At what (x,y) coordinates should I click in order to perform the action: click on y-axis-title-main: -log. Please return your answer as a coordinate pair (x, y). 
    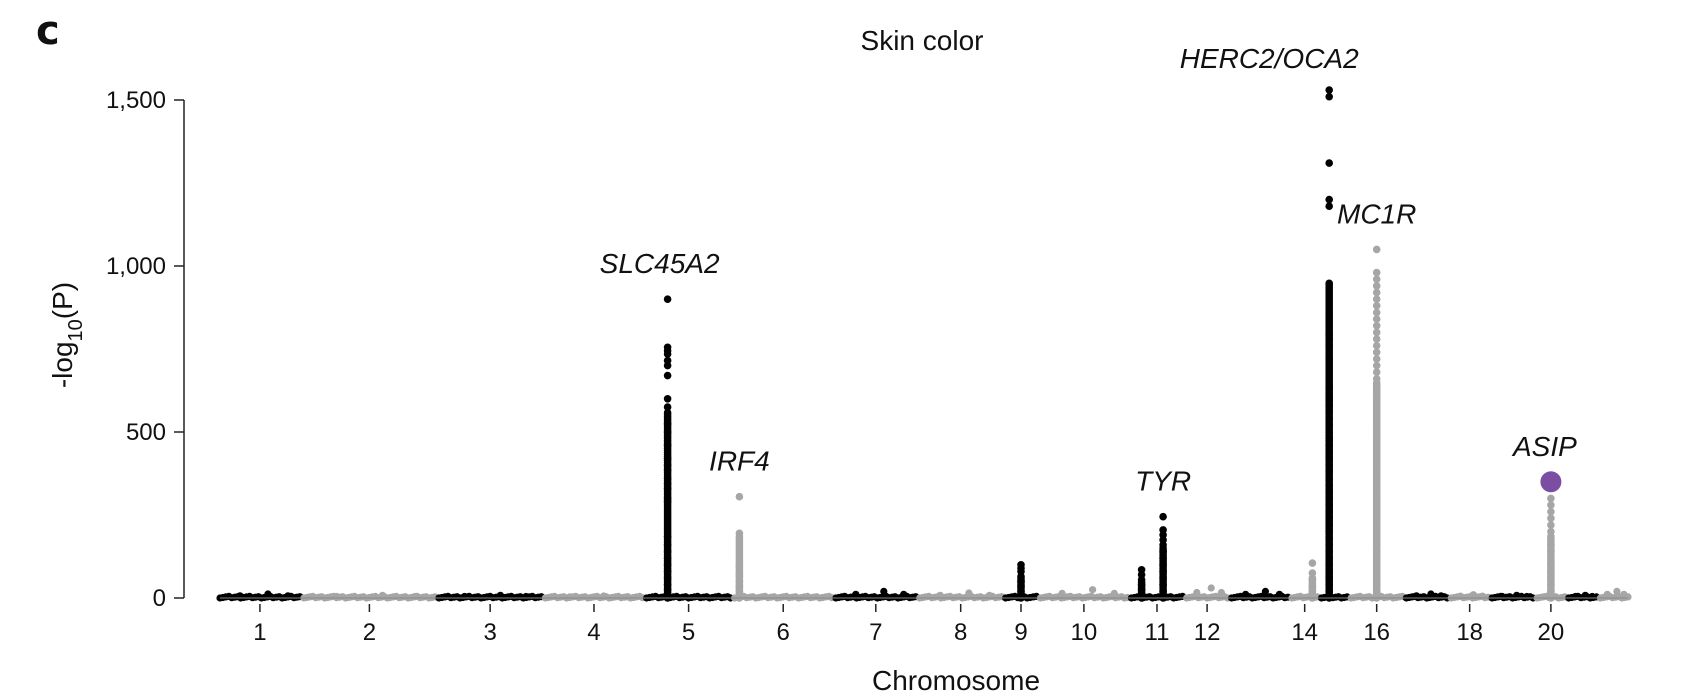
    Looking at the image, I should click on (62, 364).